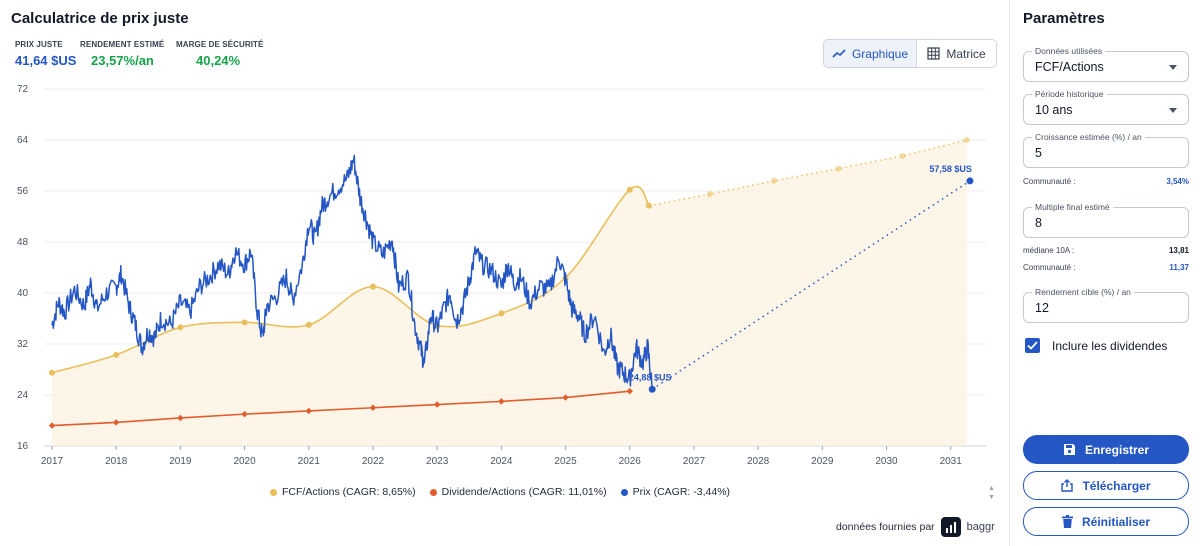 The width and height of the screenshot is (1200, 546). What do you see at coordinates (220, 44) in the screenshot?
I see `metric-label: MARGE DE SÉCURITÉ` at bounding box center [220, 44].